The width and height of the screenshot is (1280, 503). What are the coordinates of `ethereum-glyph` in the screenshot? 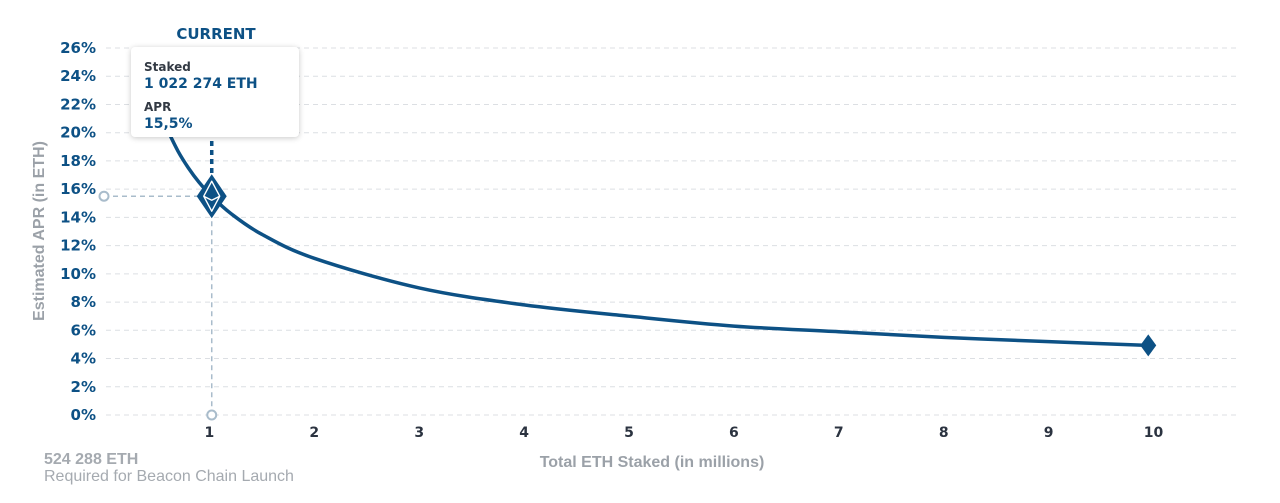 It's located at (212, 196).